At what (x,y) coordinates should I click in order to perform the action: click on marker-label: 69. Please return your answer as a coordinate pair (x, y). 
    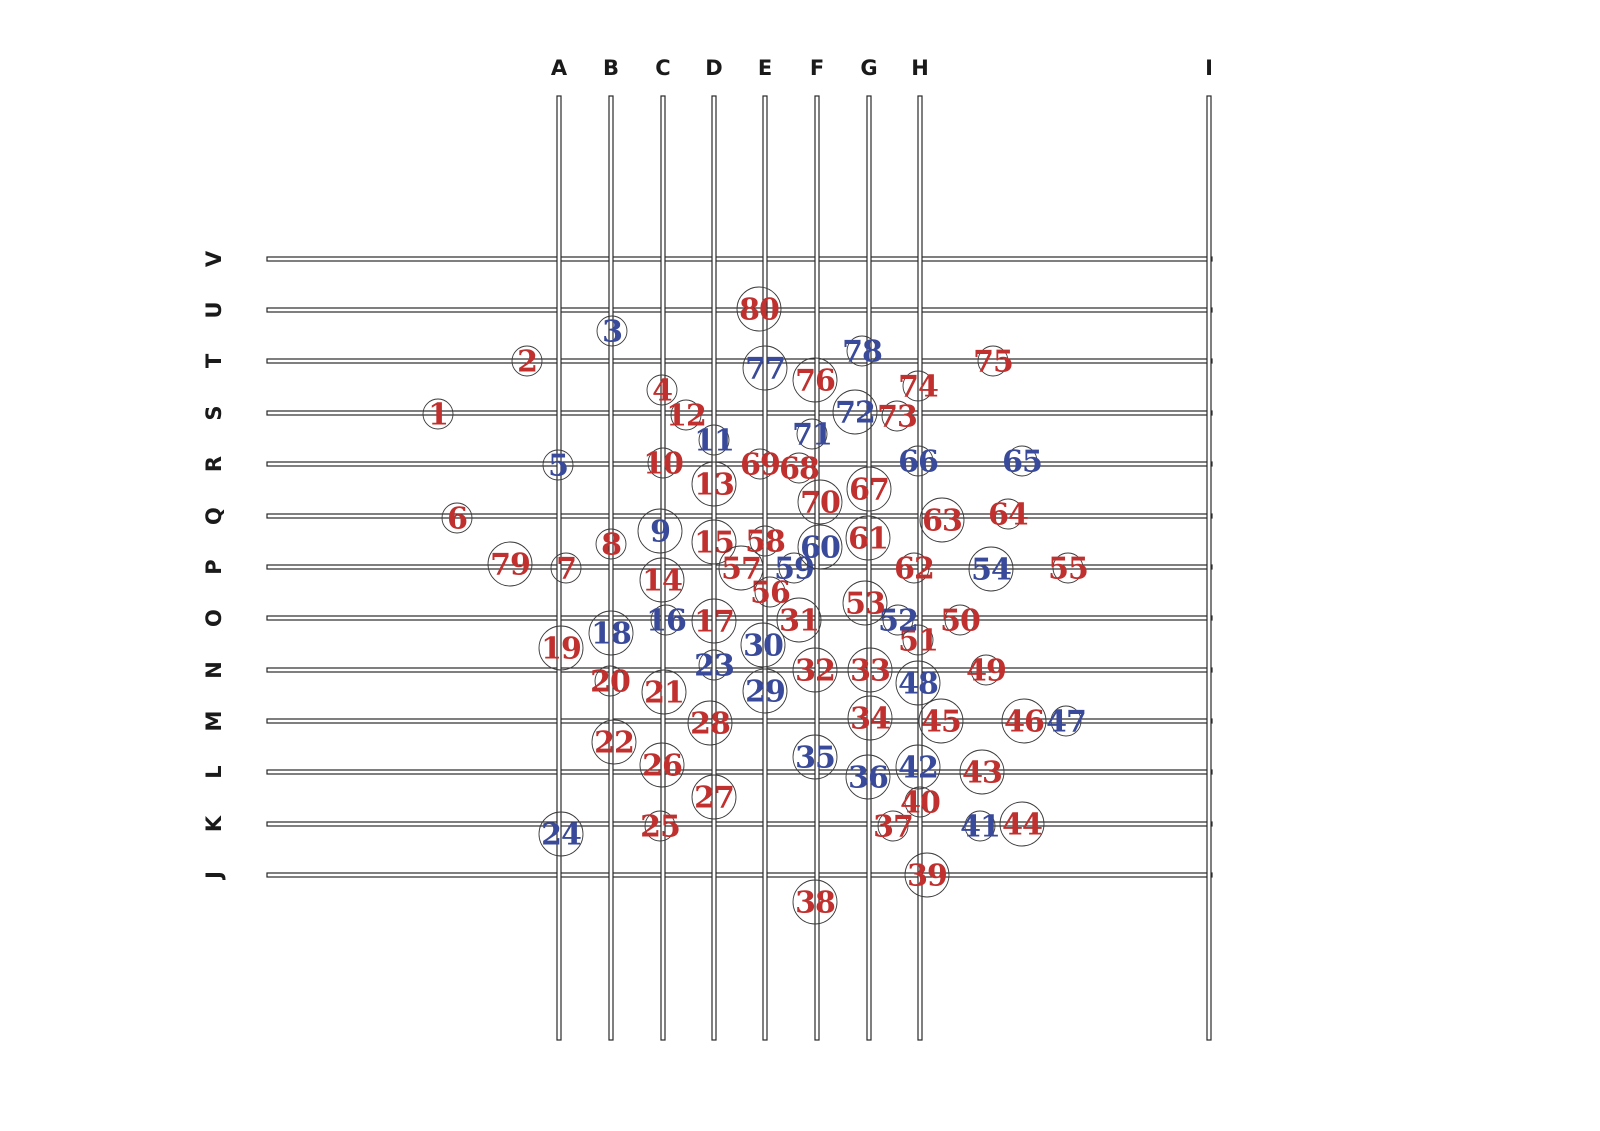
    Looking at the image, I should click on (760, 465).